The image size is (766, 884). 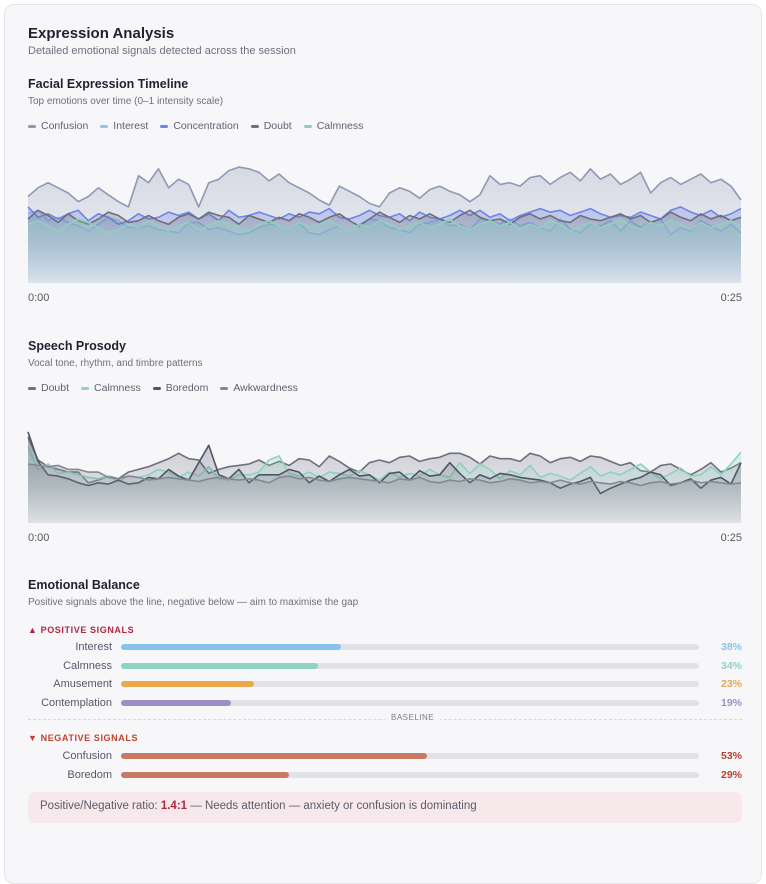 I want to click on legend-item-confusion: Confusion, so click(x=58, y=126).